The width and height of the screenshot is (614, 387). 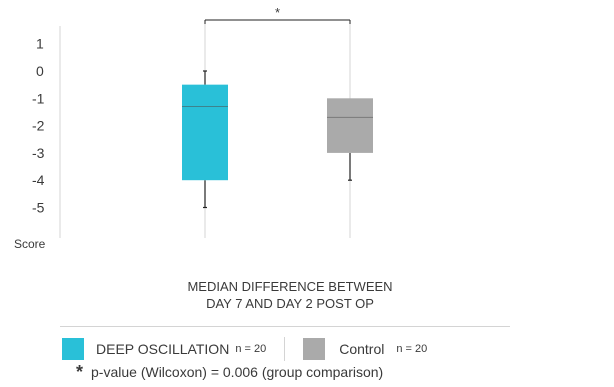 I want to click on significance-star: *, so click(x=277, y=12).